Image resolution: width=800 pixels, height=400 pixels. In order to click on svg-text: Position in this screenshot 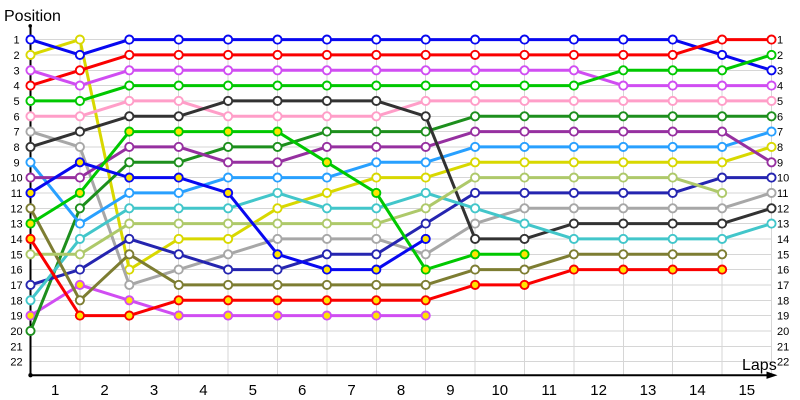, I will do `click(32, 16)`.